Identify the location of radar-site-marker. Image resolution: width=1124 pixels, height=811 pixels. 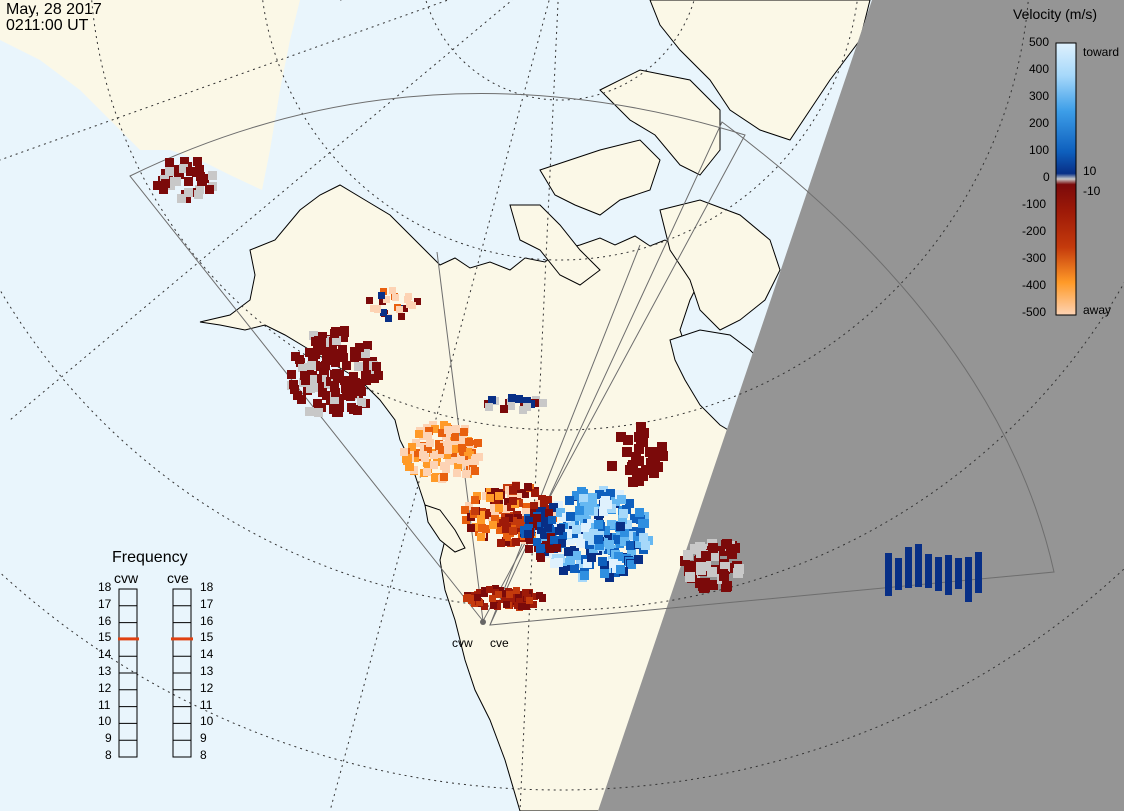
(483, 622).